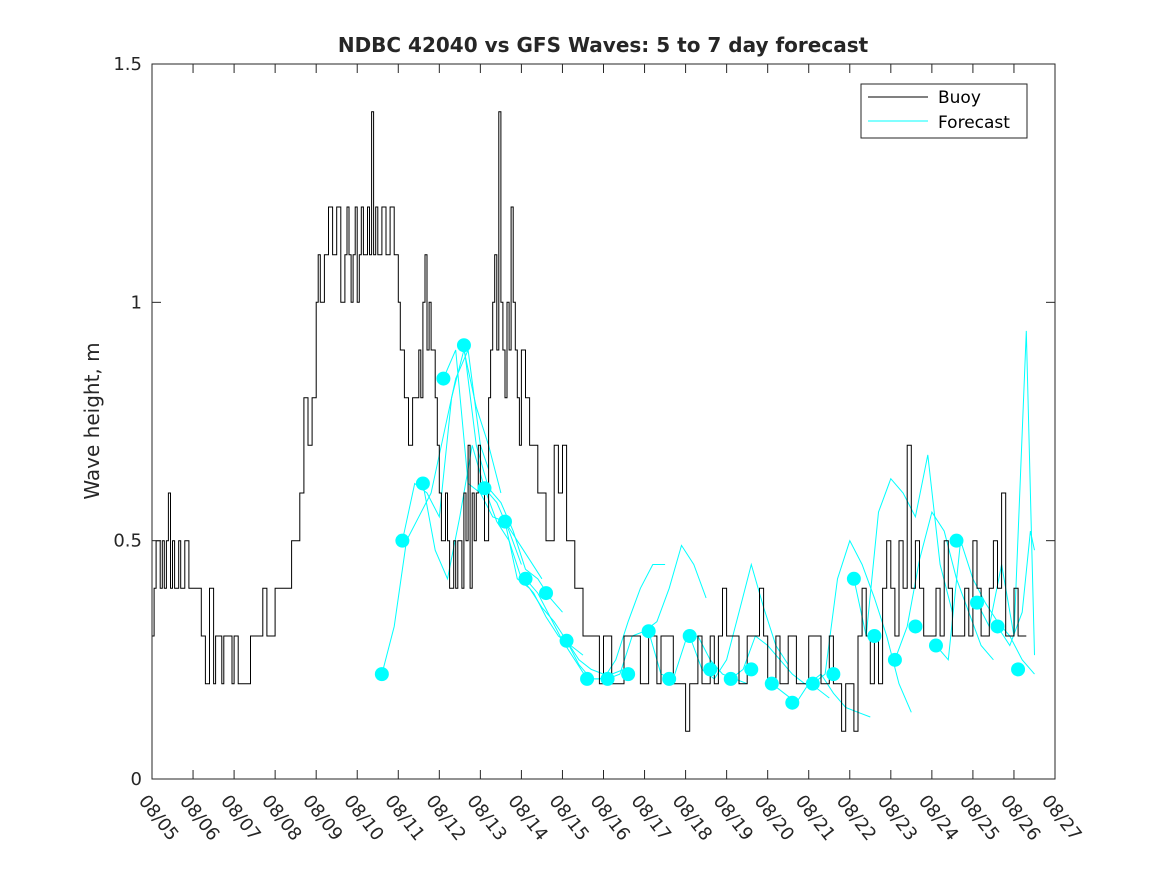 The width and height of the screenshot is (1167, 875). What do you see at coordinates (959, 98) in the screenshot?
I see `legend-buoy-label: Buoy` at bounding box center [959, 98].